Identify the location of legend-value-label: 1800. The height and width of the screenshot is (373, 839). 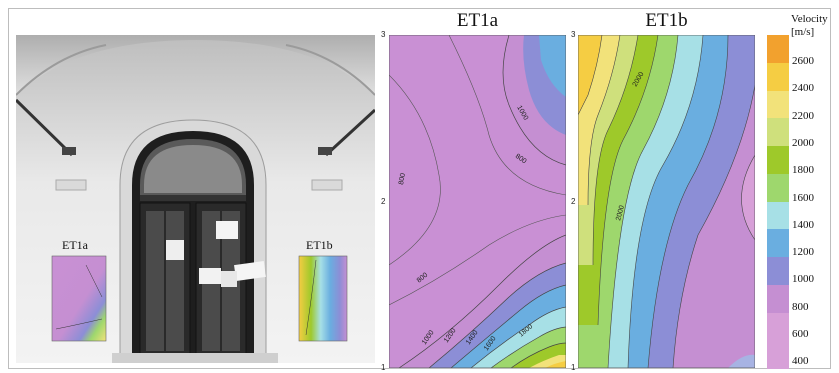
(803, 170).